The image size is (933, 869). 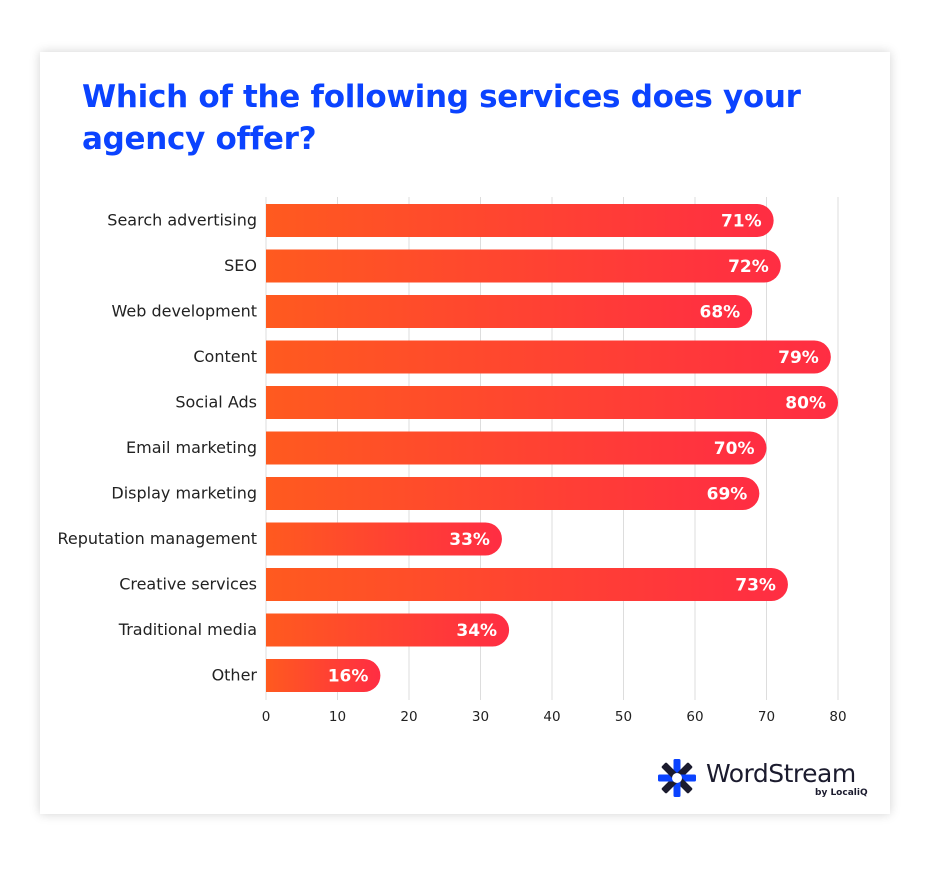 I want to click on bar-group: 16%, so click(x=323, y=675).